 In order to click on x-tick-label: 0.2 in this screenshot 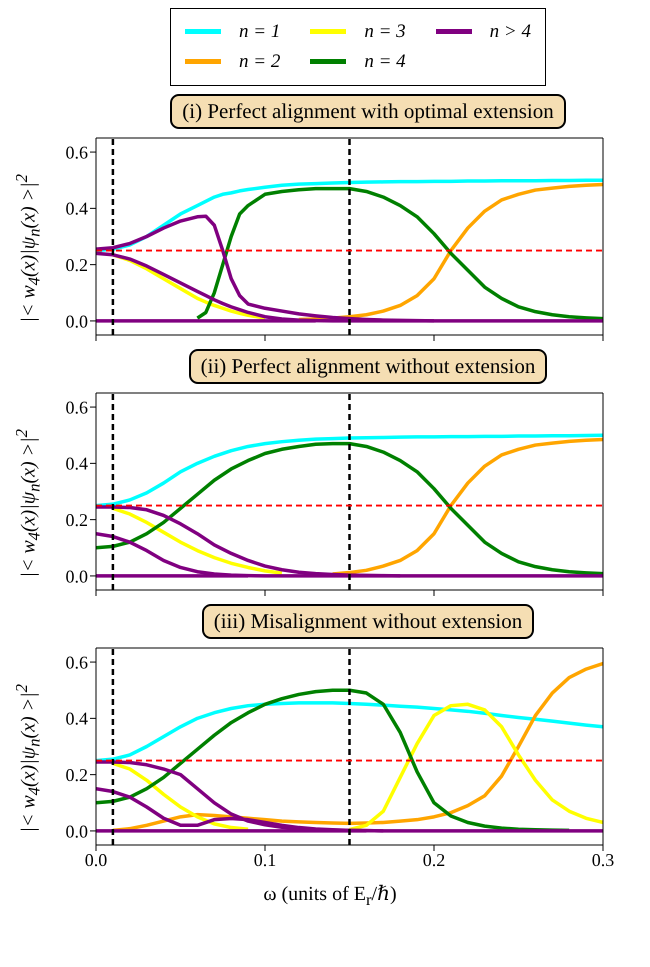, I will do `click(434, 860)`.